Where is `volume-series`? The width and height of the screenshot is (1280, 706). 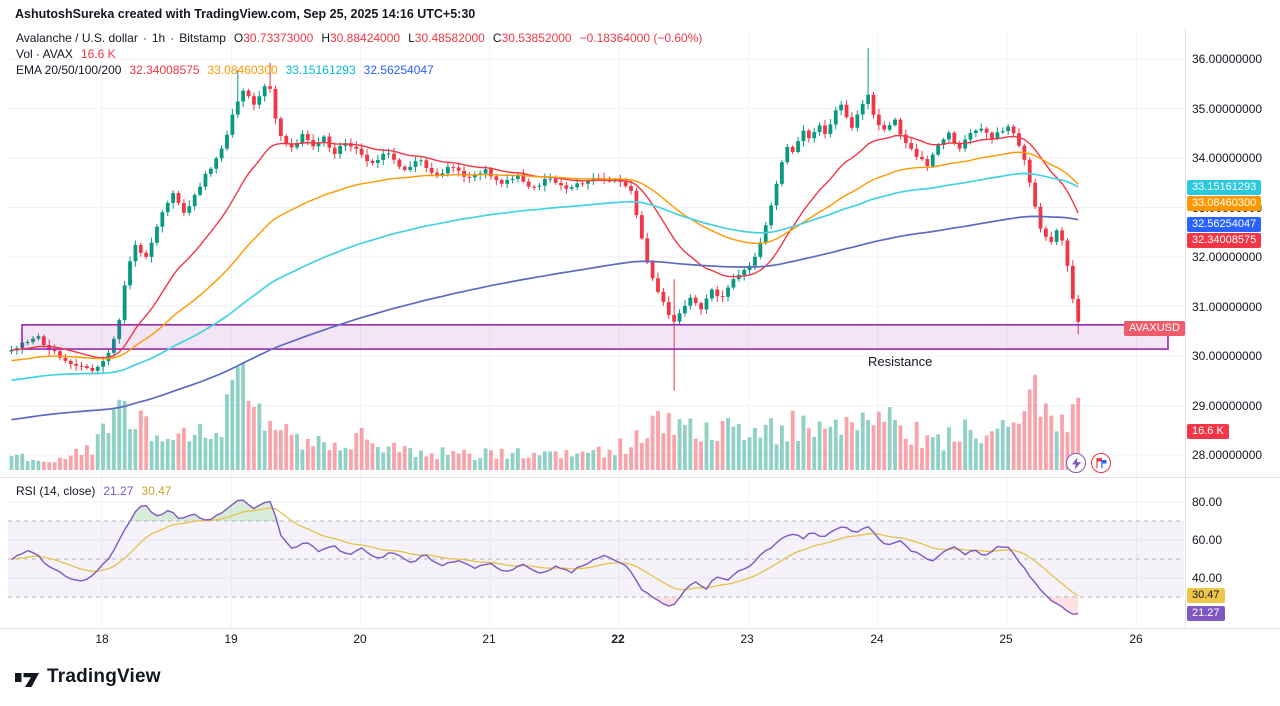 volume-series is located at coordinates (545, 416).